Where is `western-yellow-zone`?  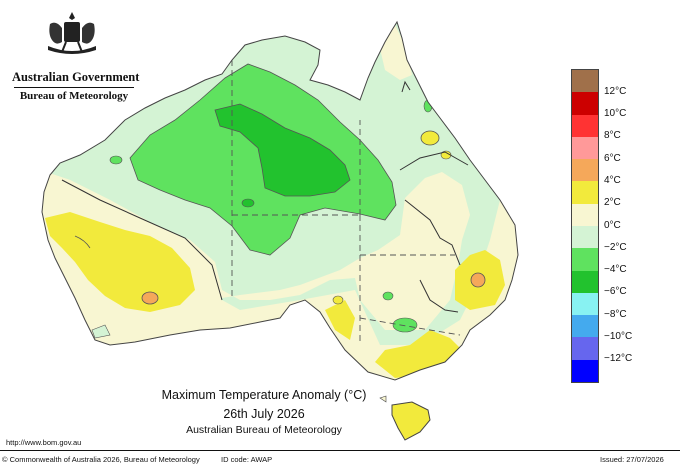 western-yellow-zone is located at coordinates (120, 262).